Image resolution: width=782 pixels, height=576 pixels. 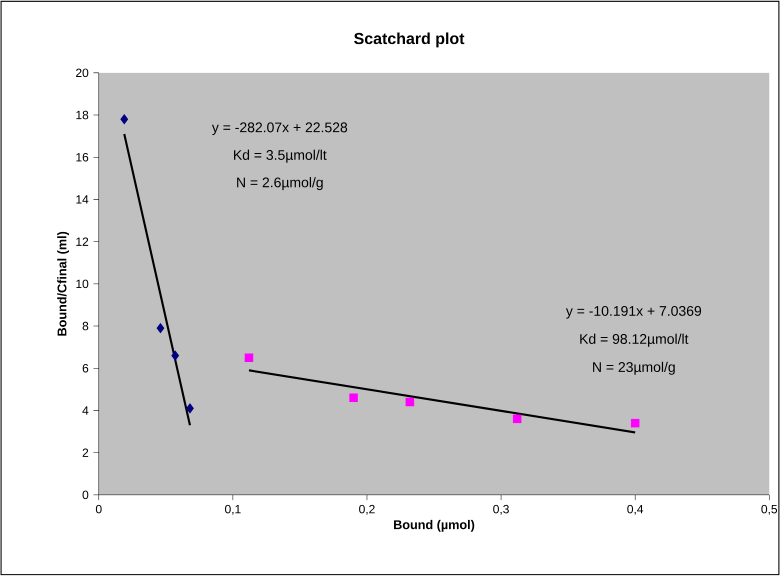 What do you see at coordinates (635, 510) in the screenshot?
I see `x-tick-label: 0,4` at bounding box center [635, 510].